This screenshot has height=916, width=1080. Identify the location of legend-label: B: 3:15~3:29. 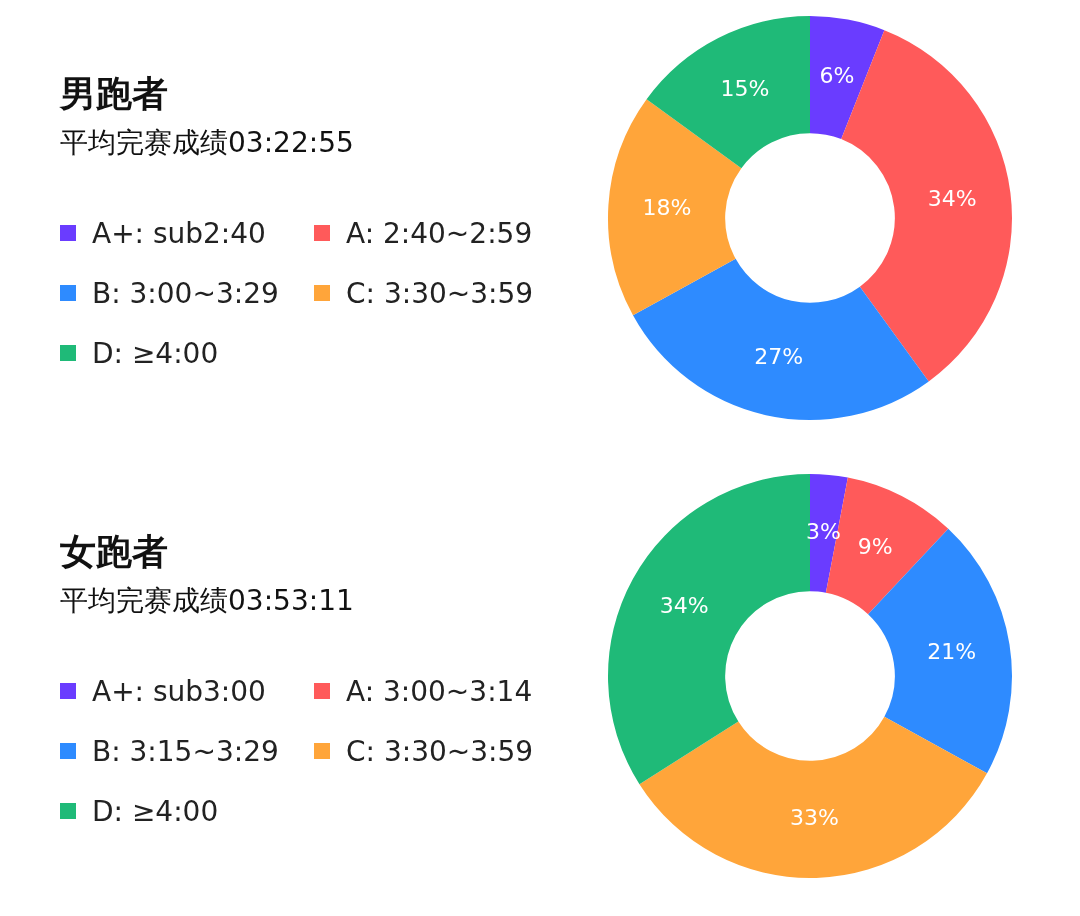
(185, 751).